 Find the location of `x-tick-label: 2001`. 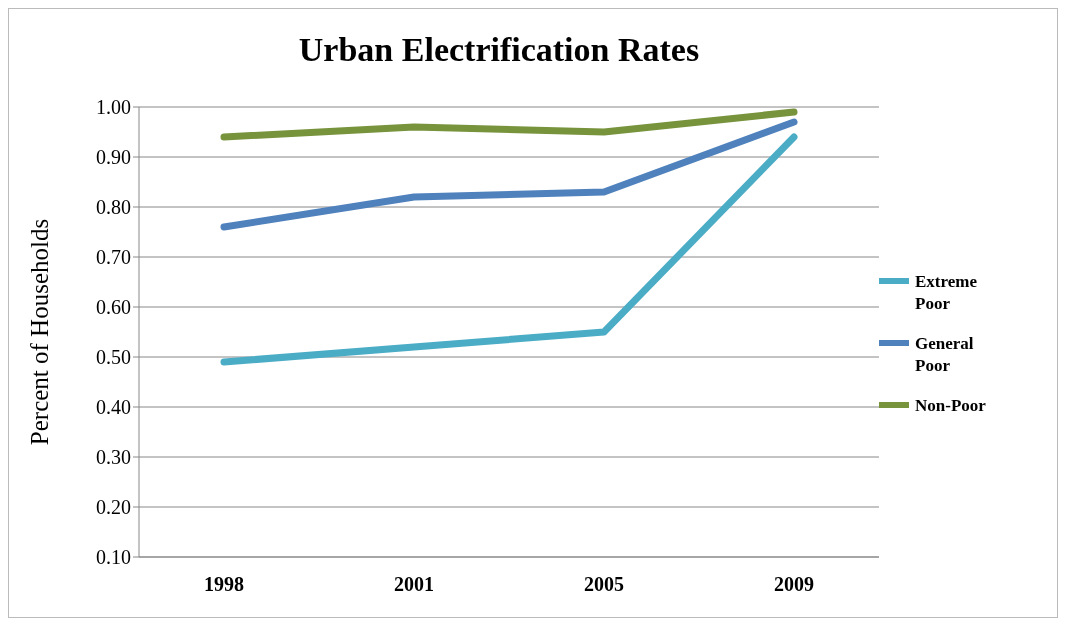

x-tick-label: 2001 is located at coordinates (414, 584).